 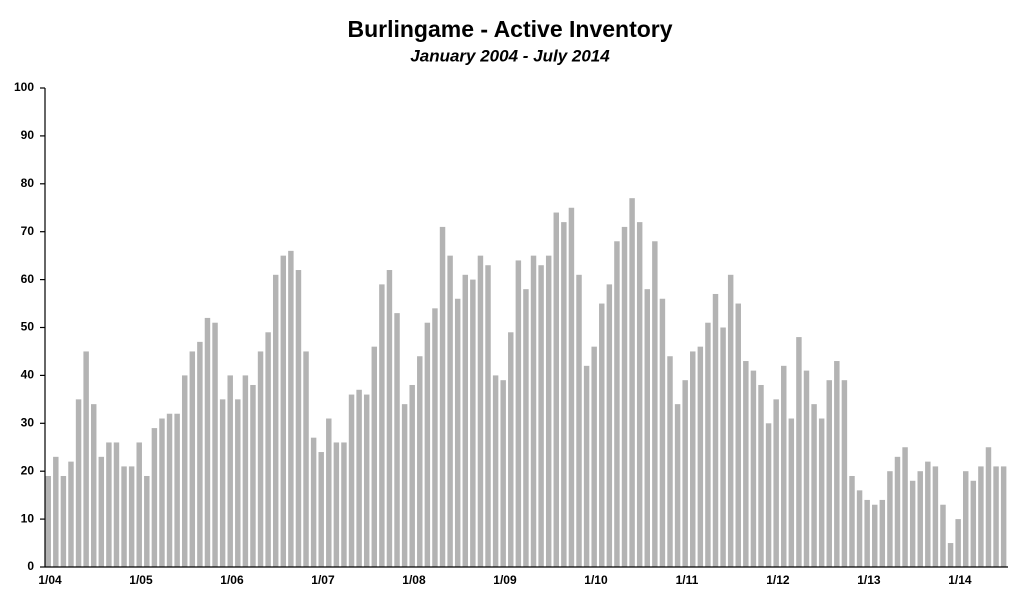 What do you see at coordinates (28, 518) in the screenshot?
I see `y-tick-label: 10` at bounding box center [28, 518].